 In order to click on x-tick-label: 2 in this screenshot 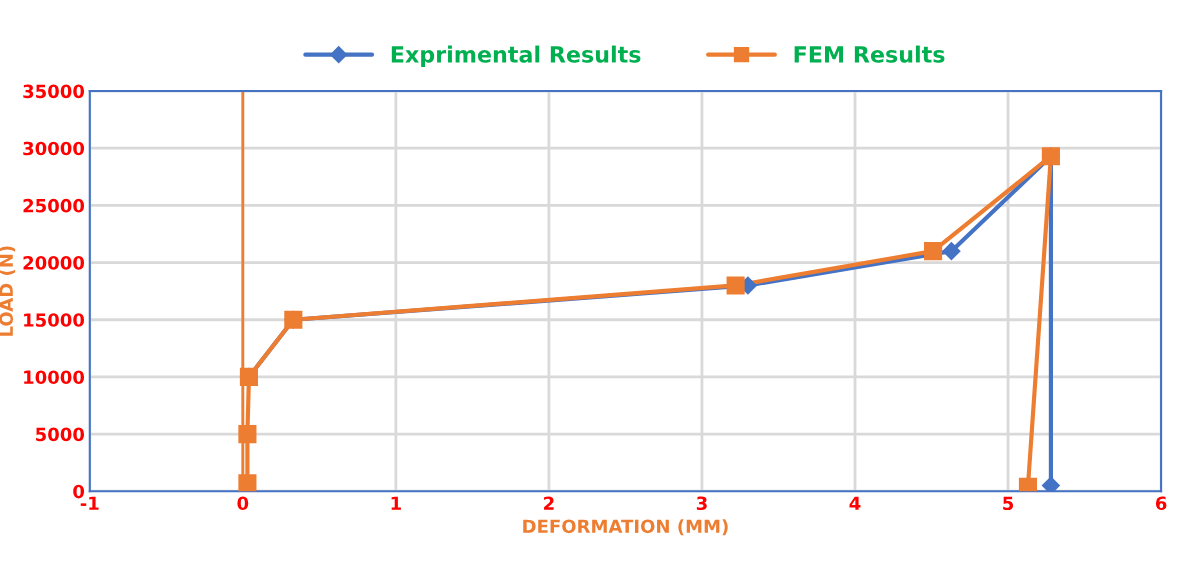, I will do `click(549, 503)`.